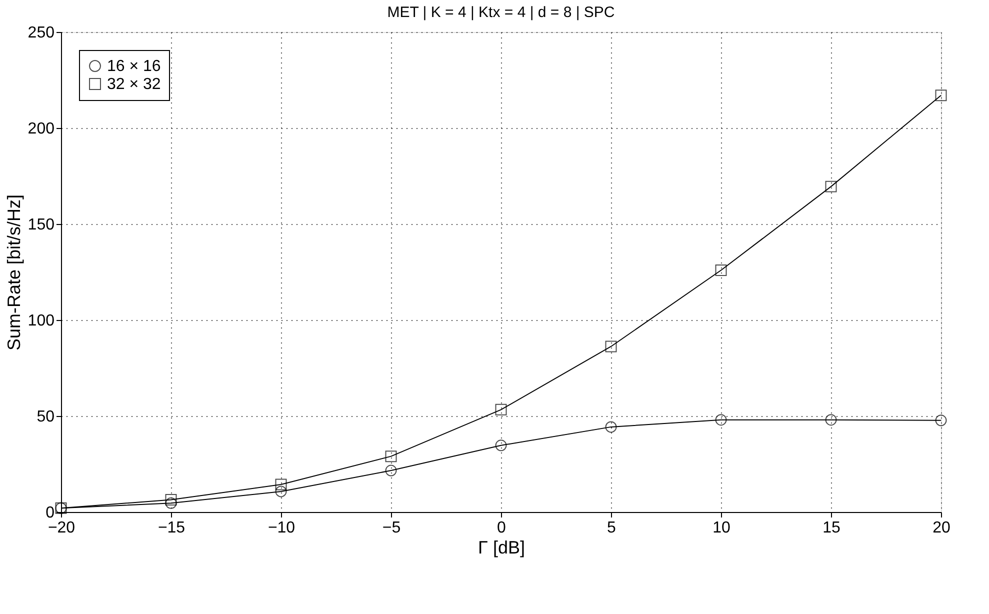 The height and width of the screenshot is (614, 989). I want to click on y-tick-label: 100, so click(41, 321).